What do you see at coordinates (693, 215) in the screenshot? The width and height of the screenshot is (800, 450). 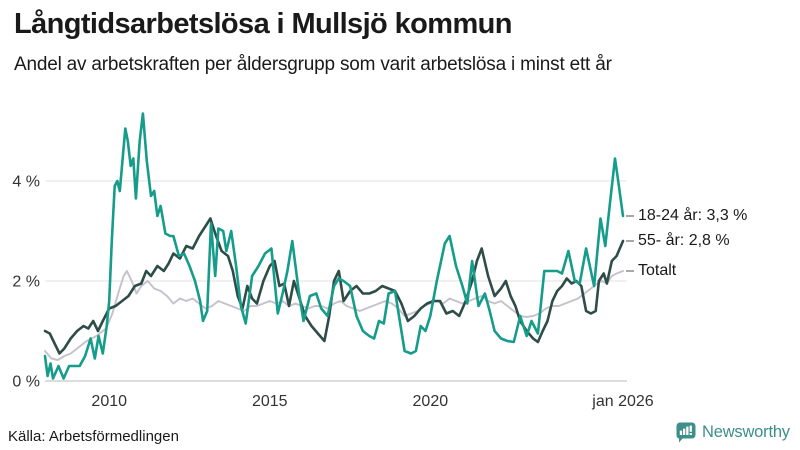 I see `series-label-18-24: 18-24 år: 3,3 %` at bounding box center [693, 215].